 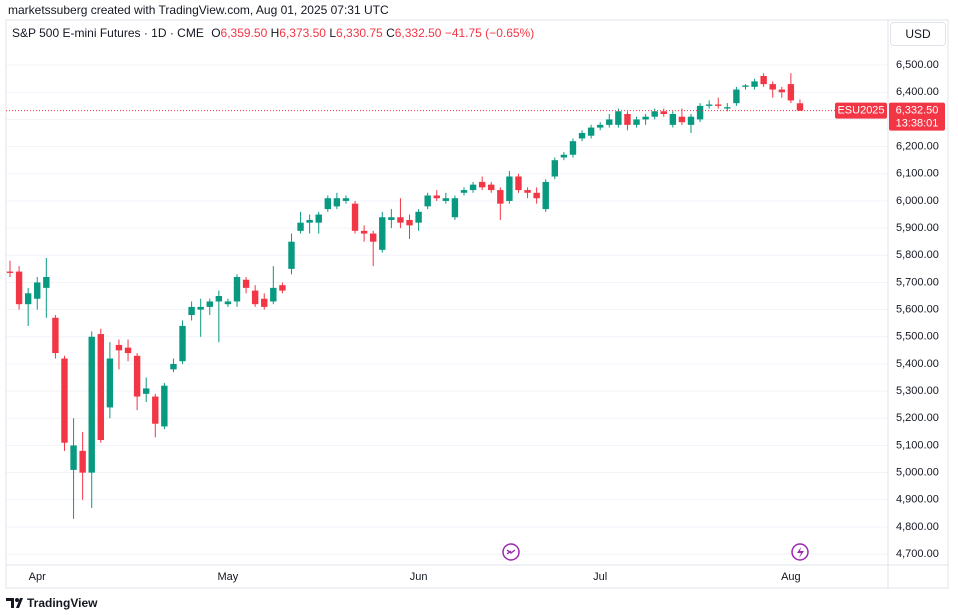 I want to click on c-value: 6,332.50, so click(x=418, y=33).